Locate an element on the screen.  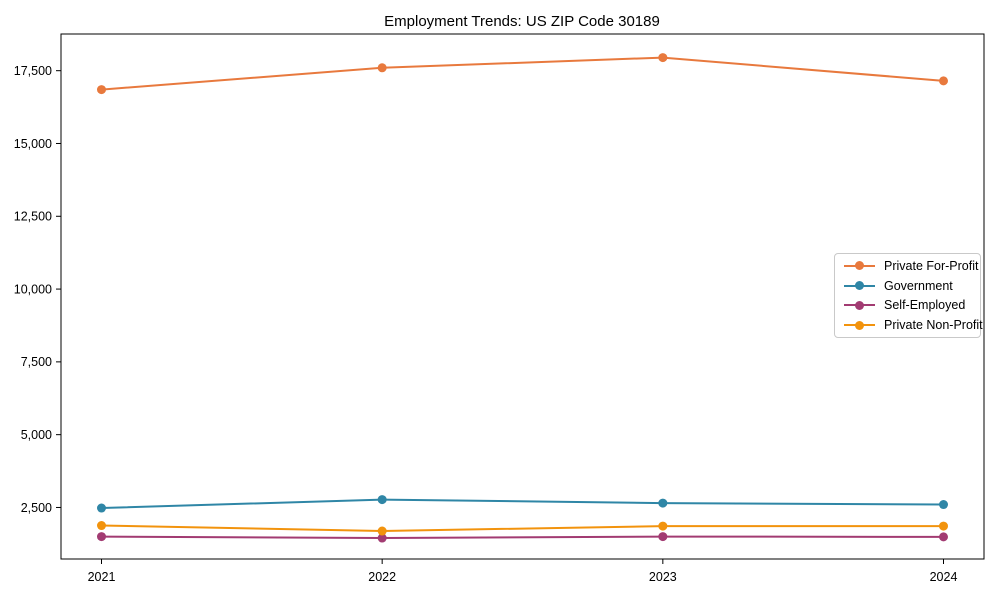
data-point-government-2024 is located at coordinates (943, 505).